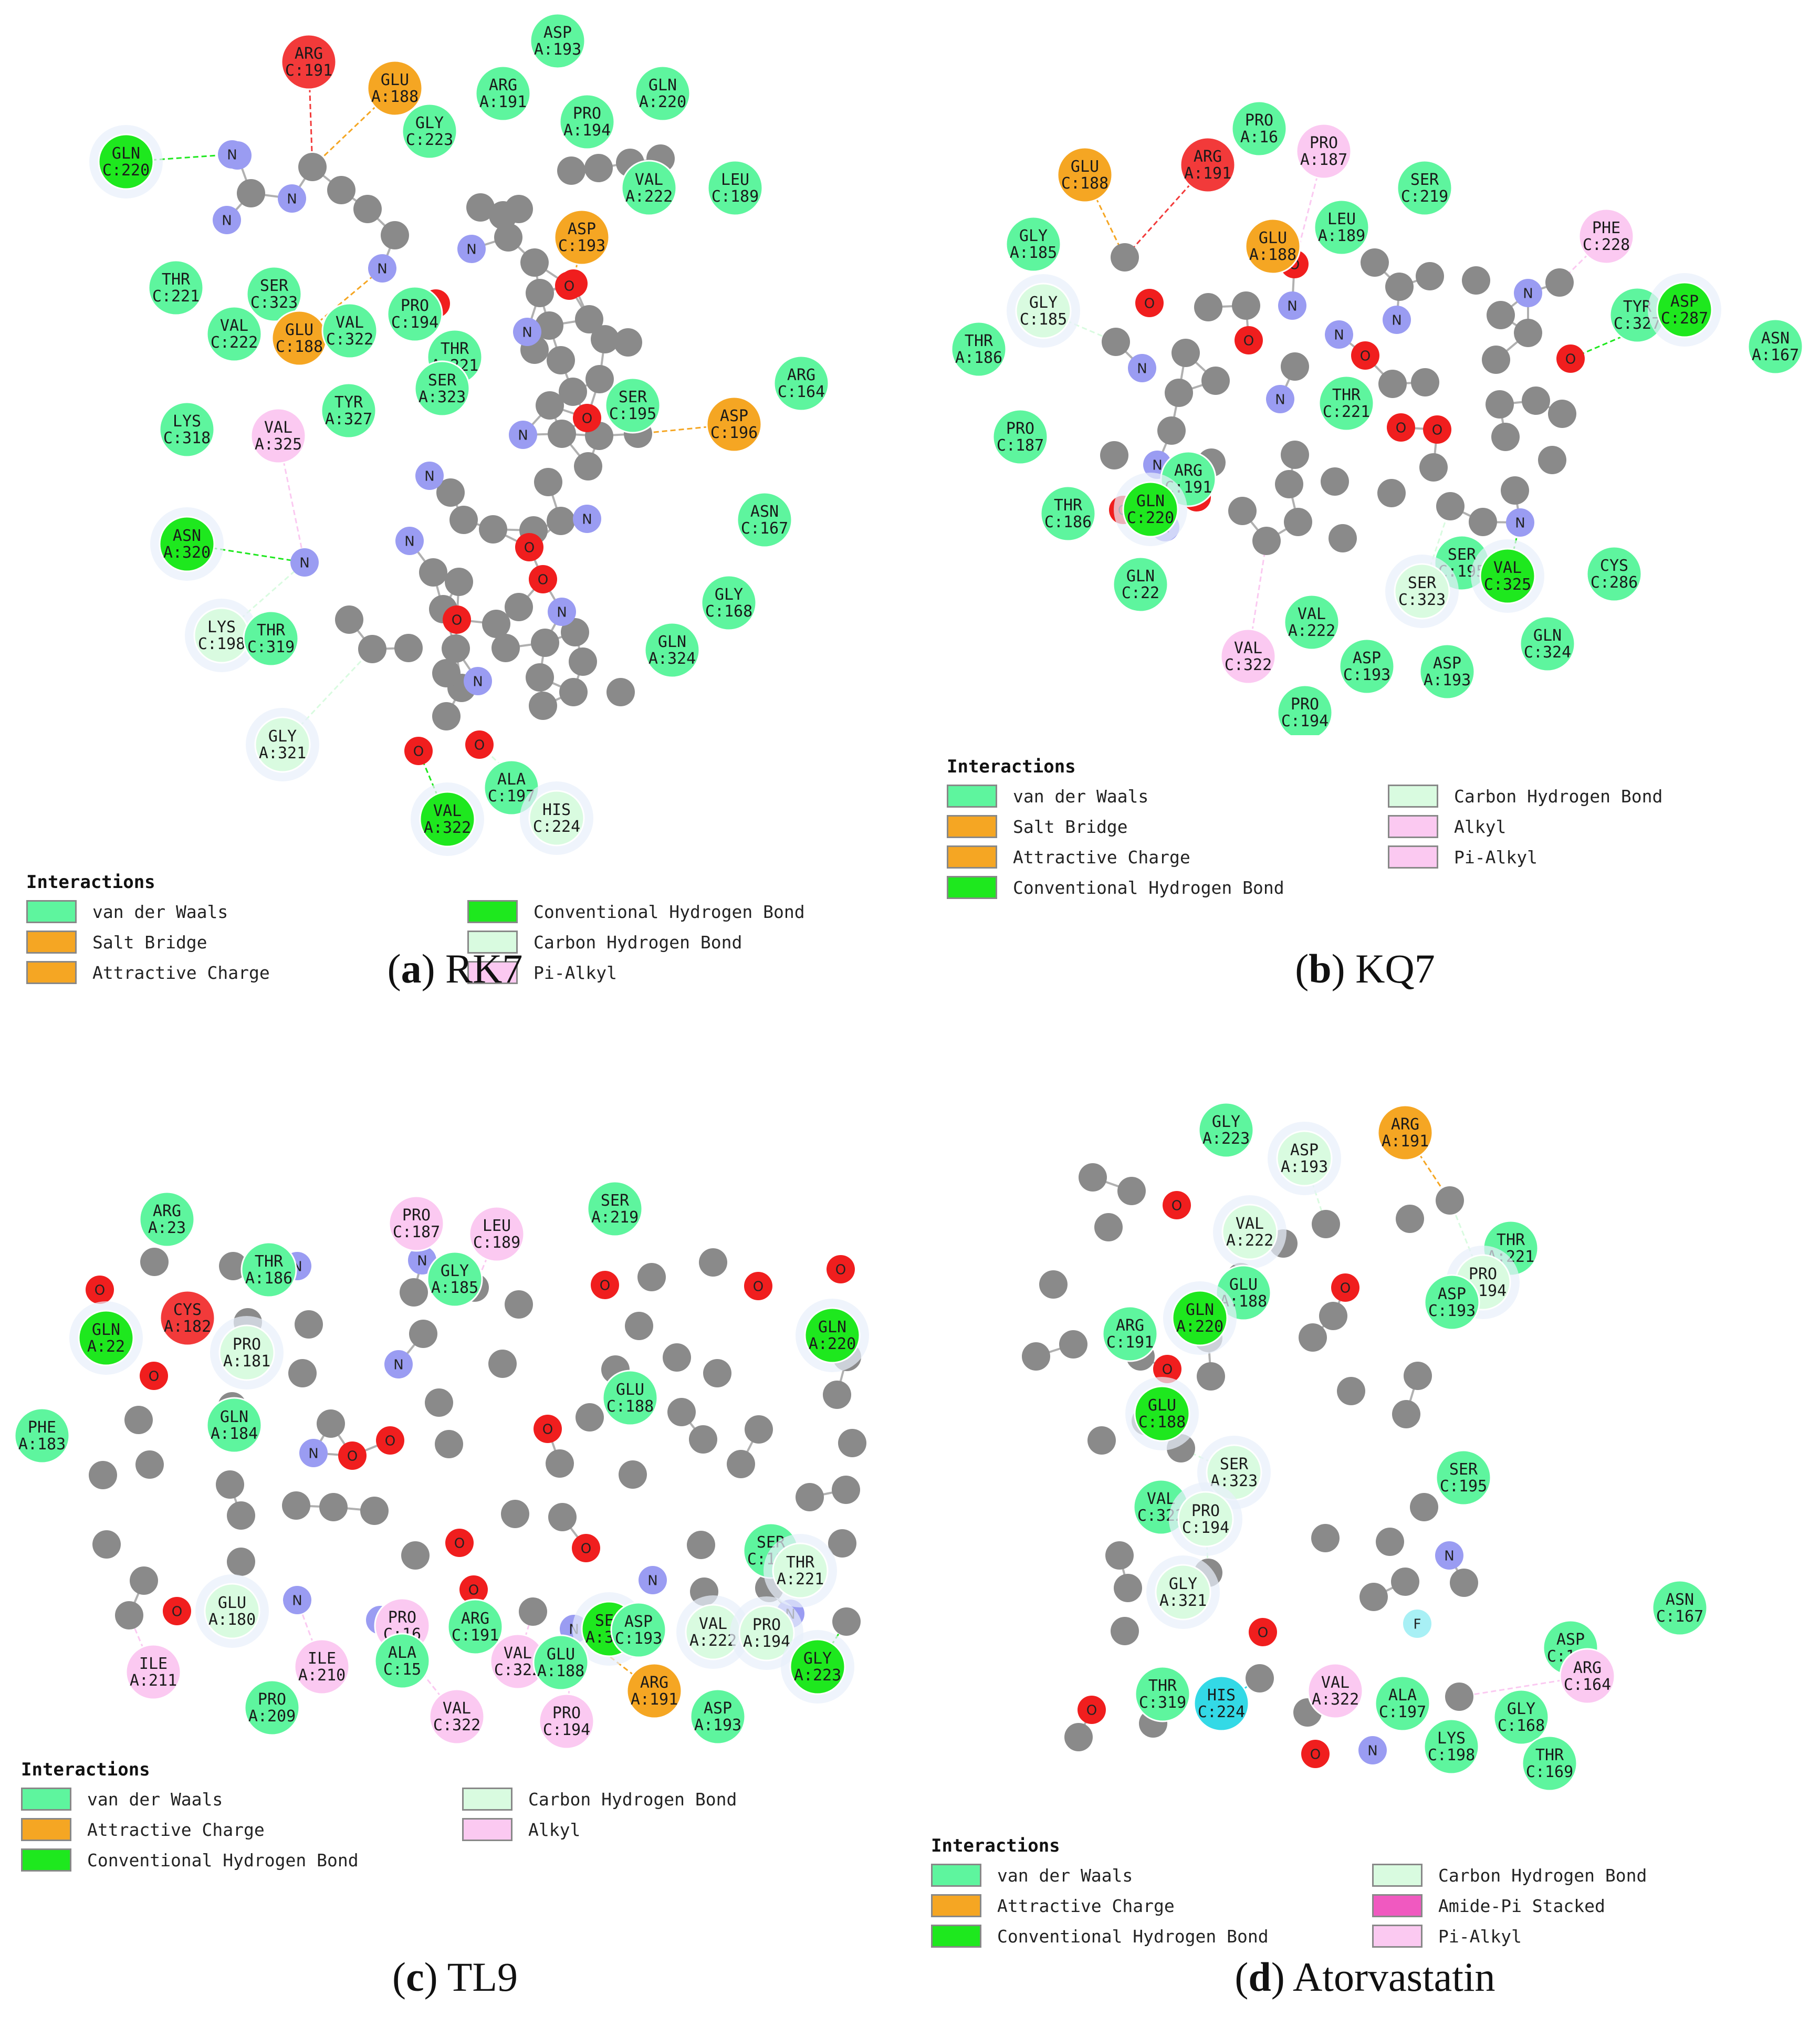 The width and height of the screenshot is (1820, 2027). I want to click on residue-id: A:223, so click(817, 1675).